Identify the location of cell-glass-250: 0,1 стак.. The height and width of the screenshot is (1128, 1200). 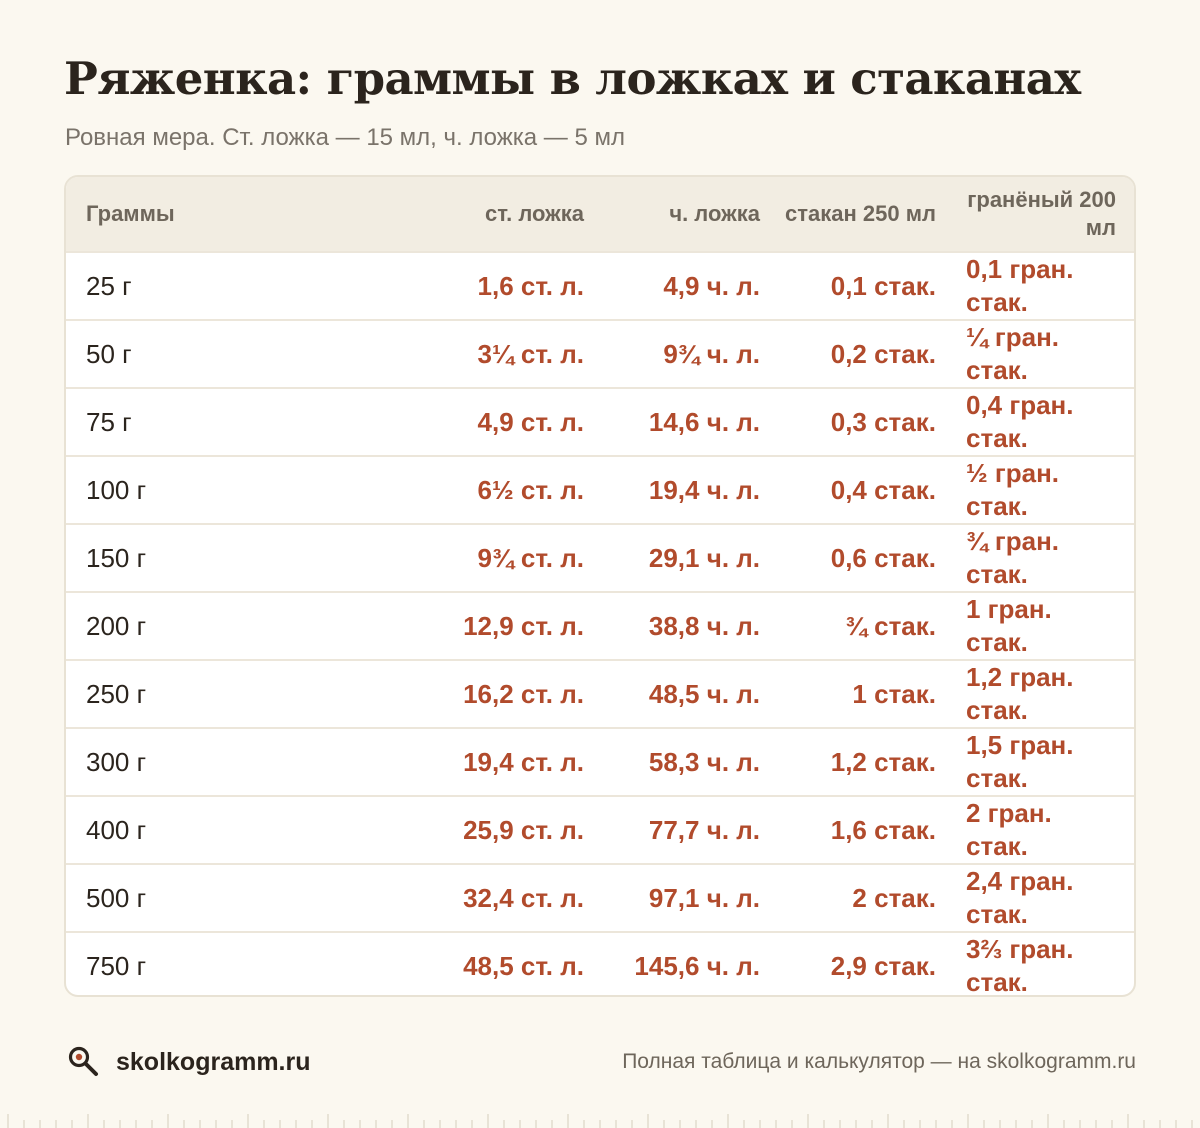
(883, 285).